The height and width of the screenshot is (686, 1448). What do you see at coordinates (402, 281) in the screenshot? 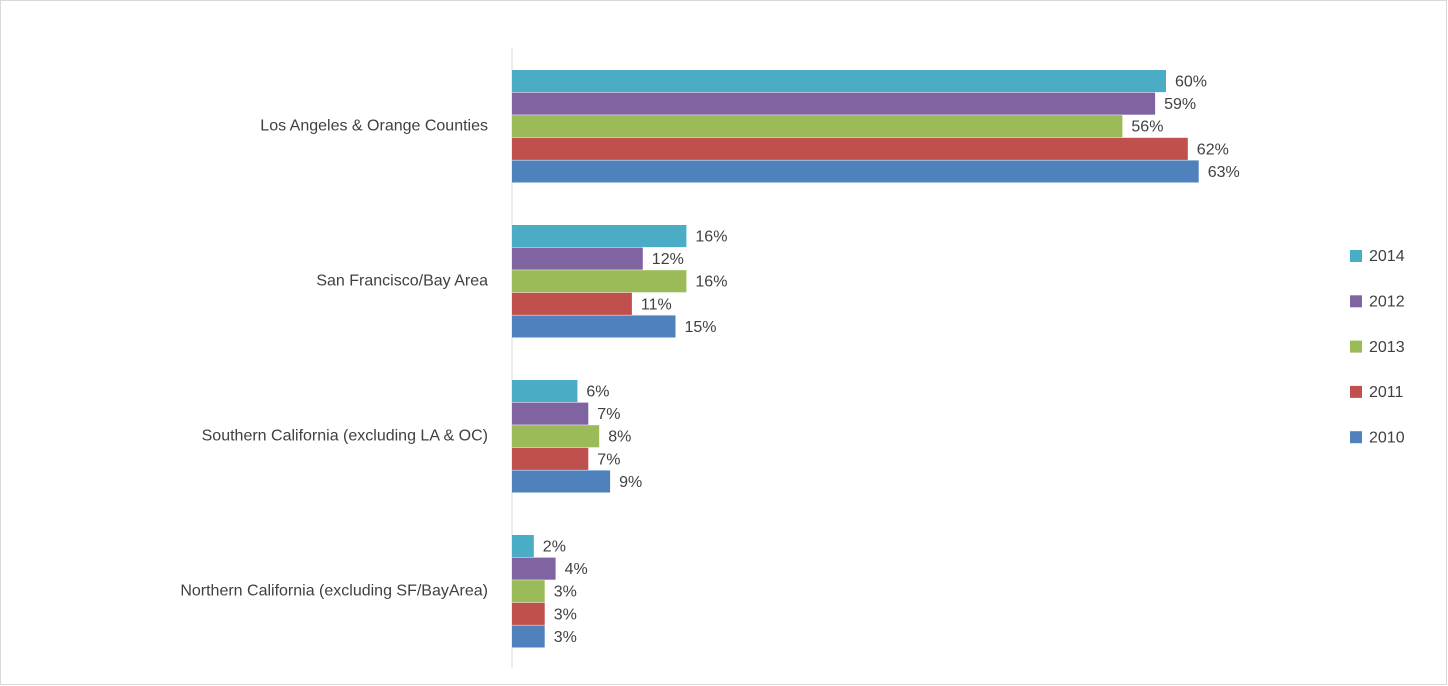
I see `category-label: San Francisco/Bay Area` at bounding box center [402, 281].